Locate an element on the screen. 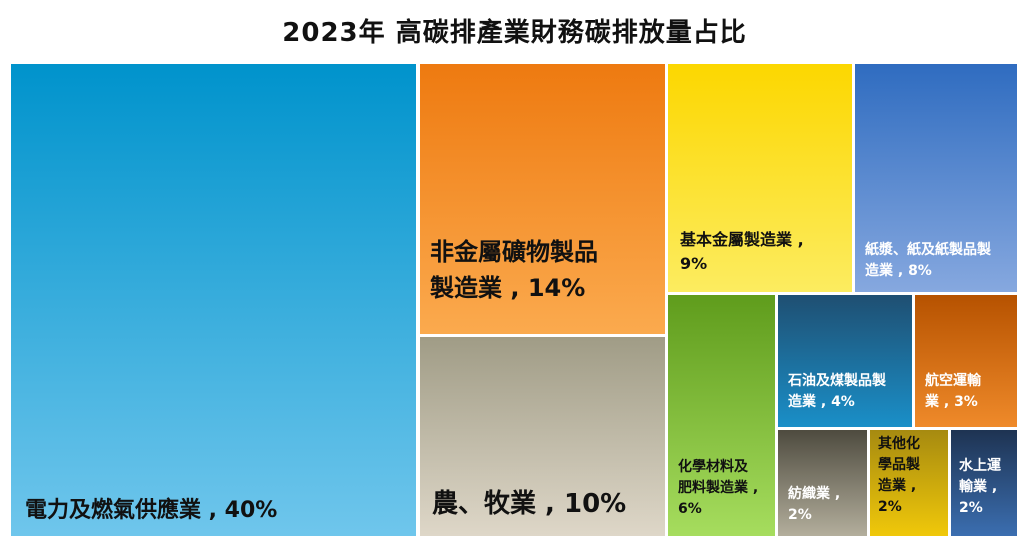 This screenshot has width=1029, height=546. tile-label-line: 航空運輸 is located at coordinates (953, 381).